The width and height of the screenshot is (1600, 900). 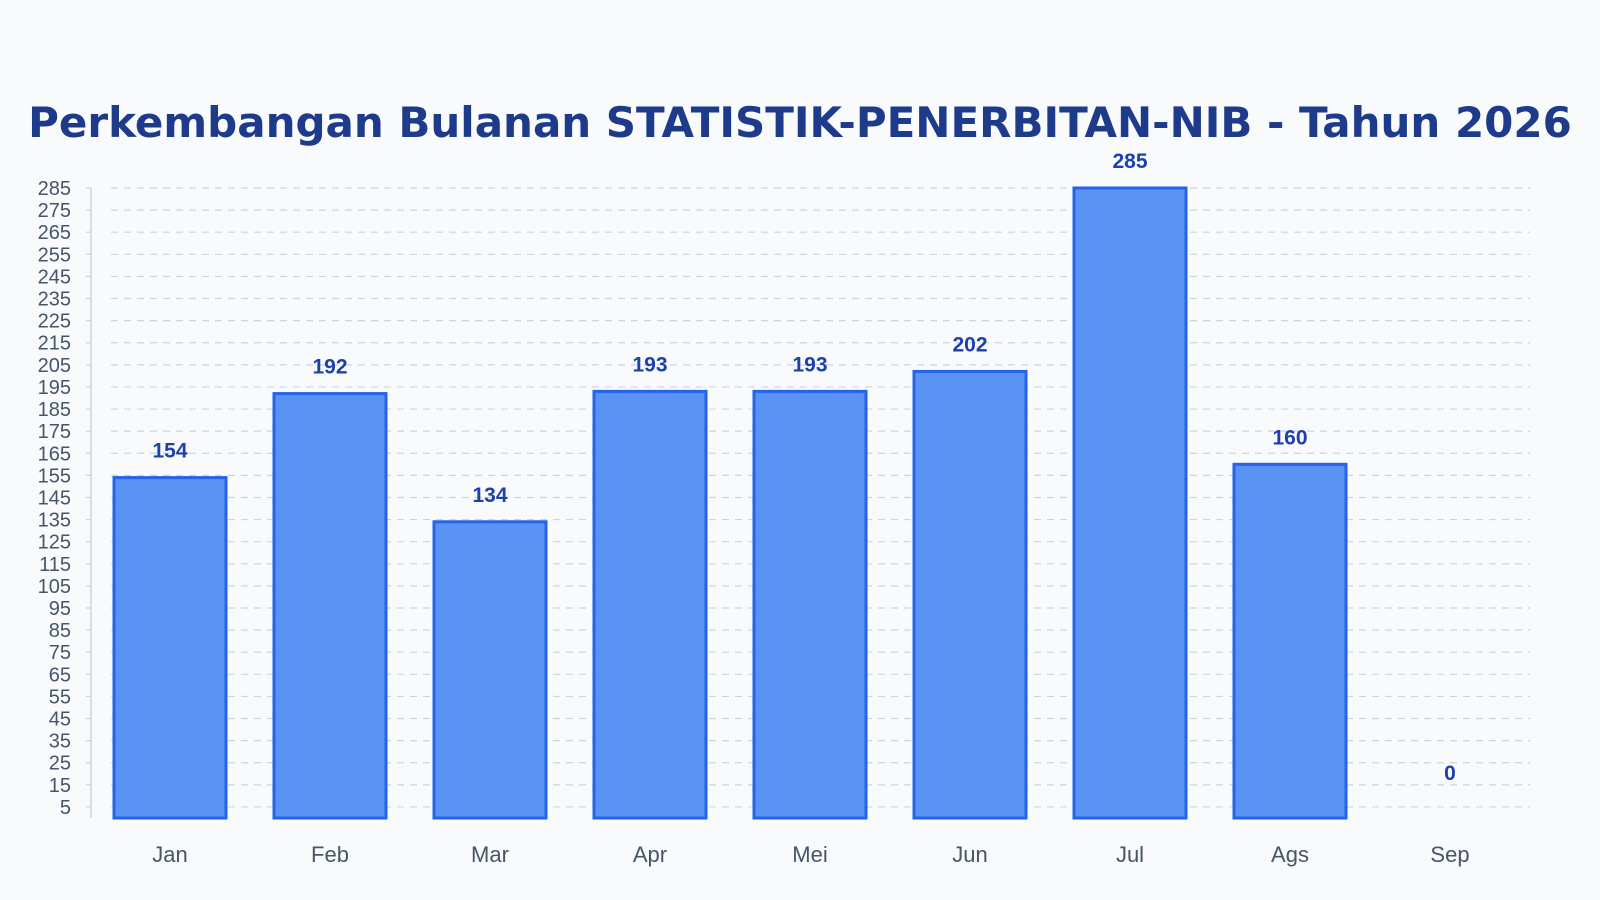 What do you see at coordinates (1289, 437) in the screenshot?
I see `data-label-ags: 160` at bounding box center [1289, 437].